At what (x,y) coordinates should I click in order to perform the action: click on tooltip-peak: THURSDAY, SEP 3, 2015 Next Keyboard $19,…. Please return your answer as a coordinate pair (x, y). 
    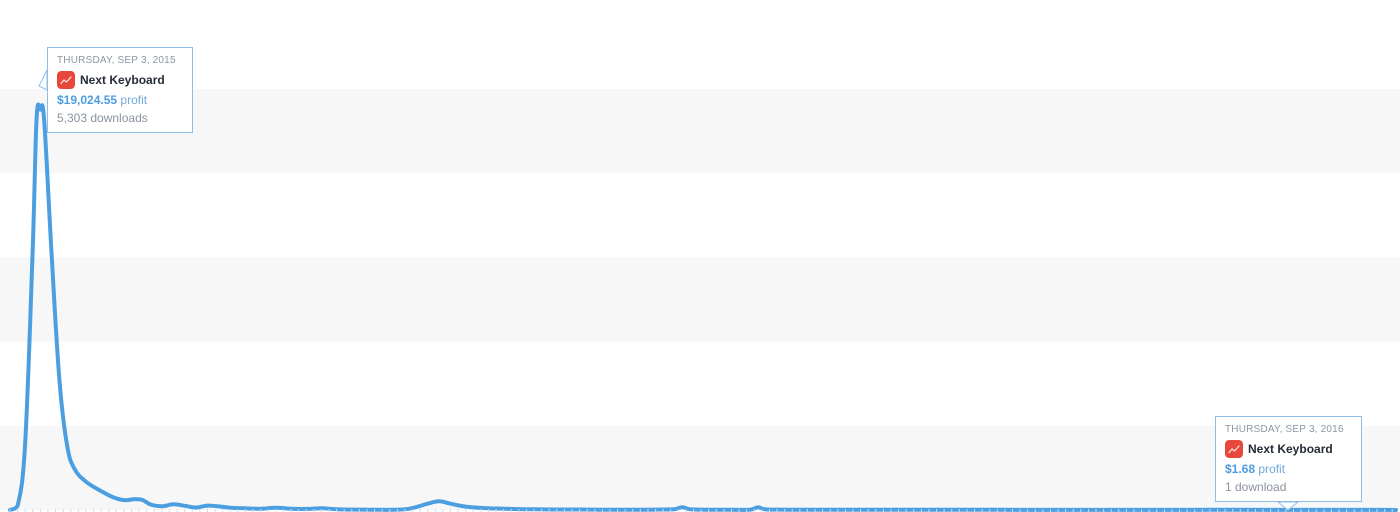
    Looking at the image, I should click on (120, 90).